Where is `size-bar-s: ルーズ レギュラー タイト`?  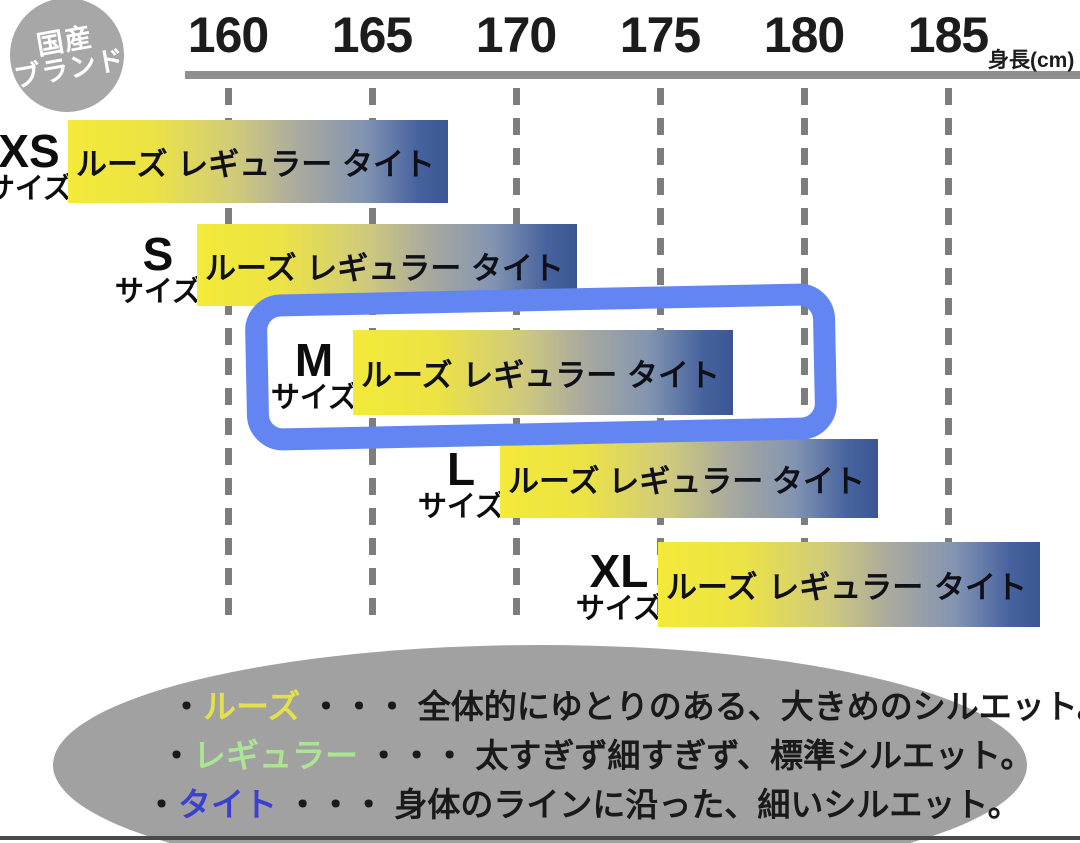 size-bar-s: ルーズ レギュラー タイト is located at coordinates (387, 265).